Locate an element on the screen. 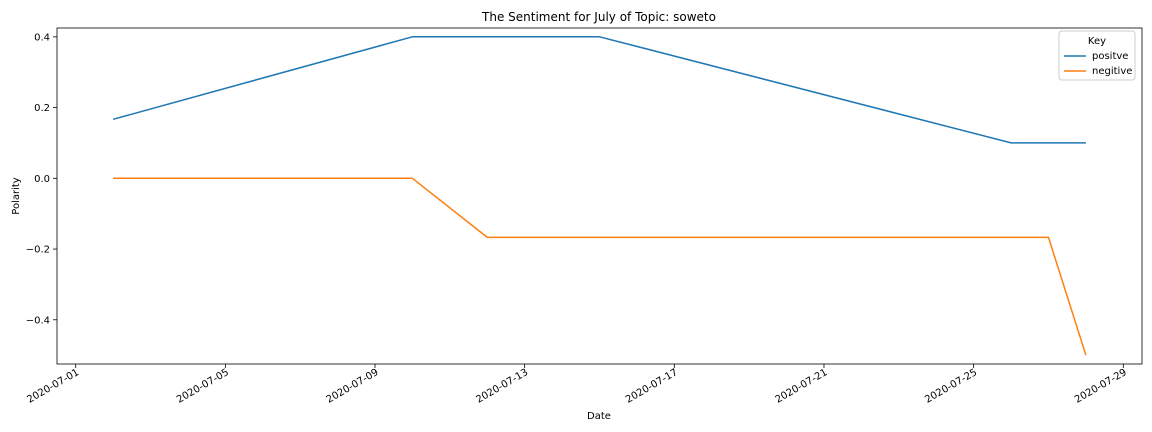 Image resolution: width=1152 pixels, height=432 pixels. x-axis-label: Date is located at coordinates (599, 416).